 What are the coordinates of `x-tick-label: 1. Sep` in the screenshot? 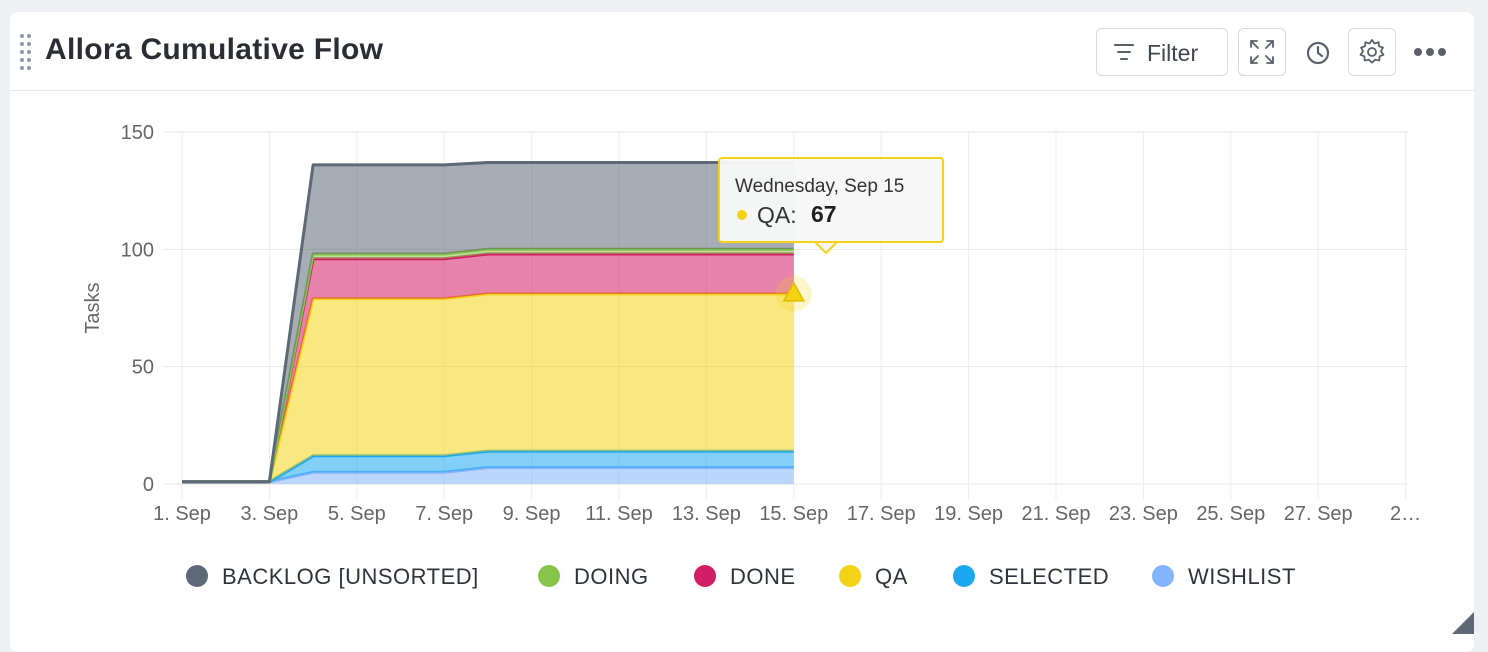 It's located at (182, 514).